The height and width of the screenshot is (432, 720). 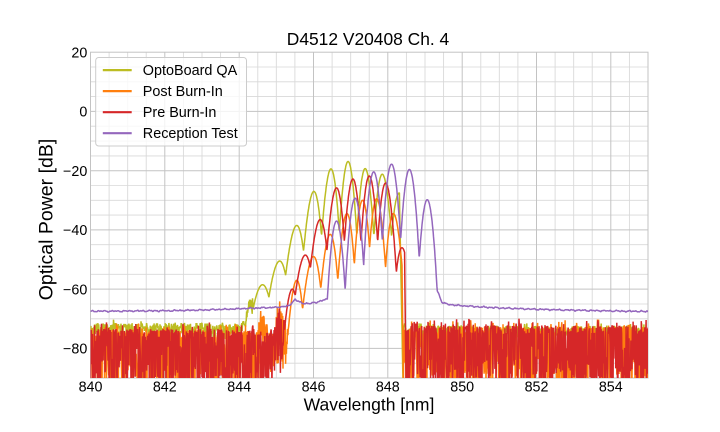 What do you see at coordinates (165, 388) in the screenshot?
I see `svg-text: 842` at bounding box center [165, 388].